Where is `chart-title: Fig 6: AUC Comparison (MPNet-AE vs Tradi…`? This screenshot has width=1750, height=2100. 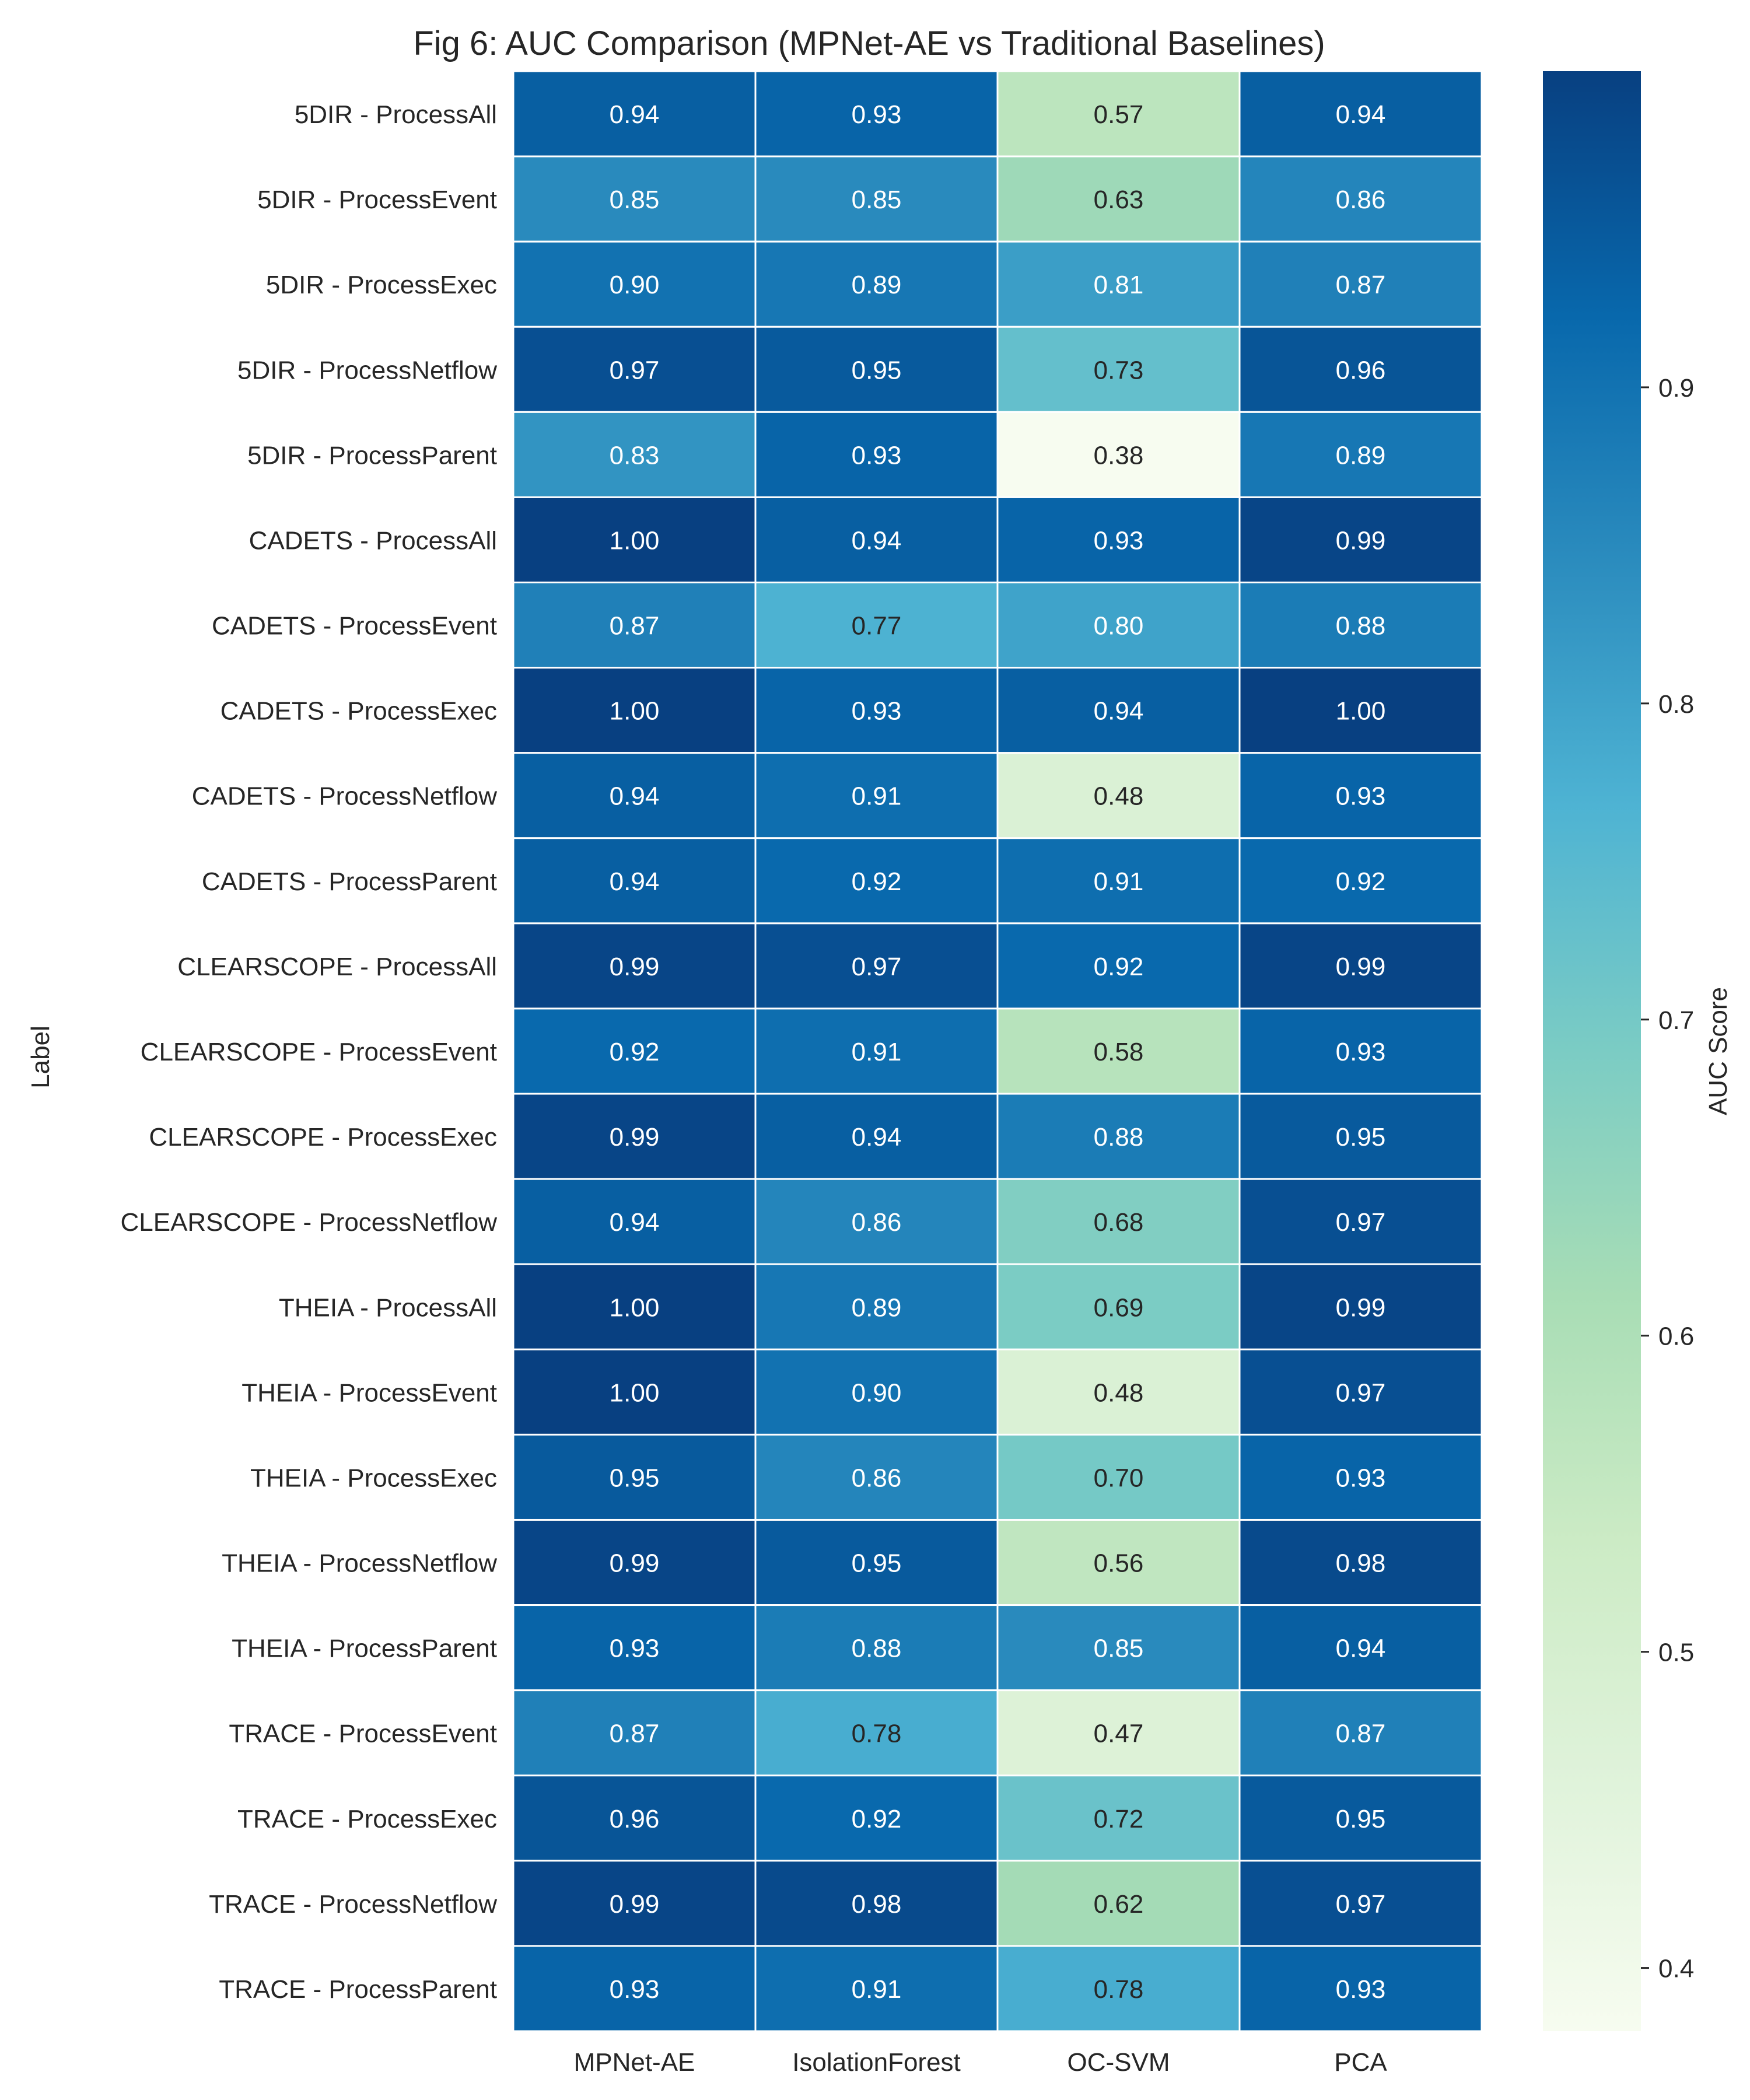 chart-title: Fig 6: AUC Comparison (MPNet-AE vs Tradi… is located at coordinates (869, 43).